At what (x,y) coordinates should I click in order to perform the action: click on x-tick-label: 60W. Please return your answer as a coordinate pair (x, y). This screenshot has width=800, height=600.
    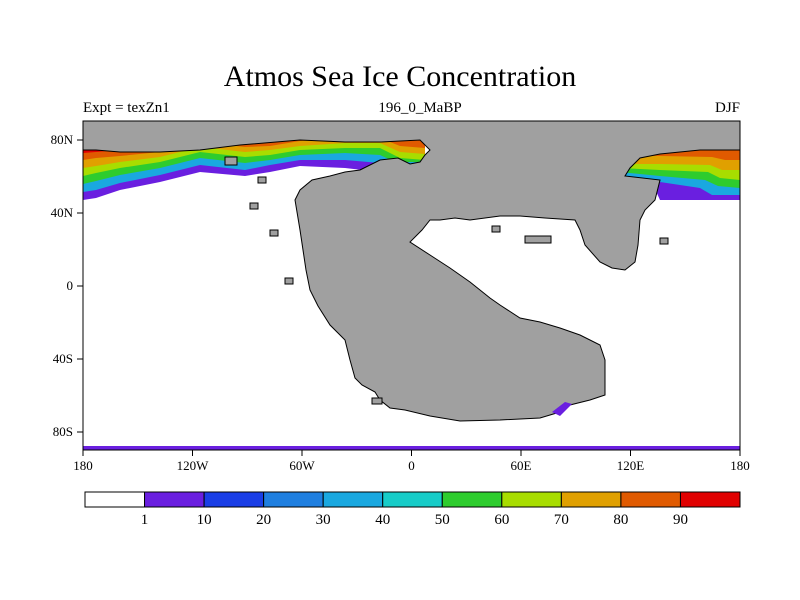
    Looking at the image, I should click on (302, 465).